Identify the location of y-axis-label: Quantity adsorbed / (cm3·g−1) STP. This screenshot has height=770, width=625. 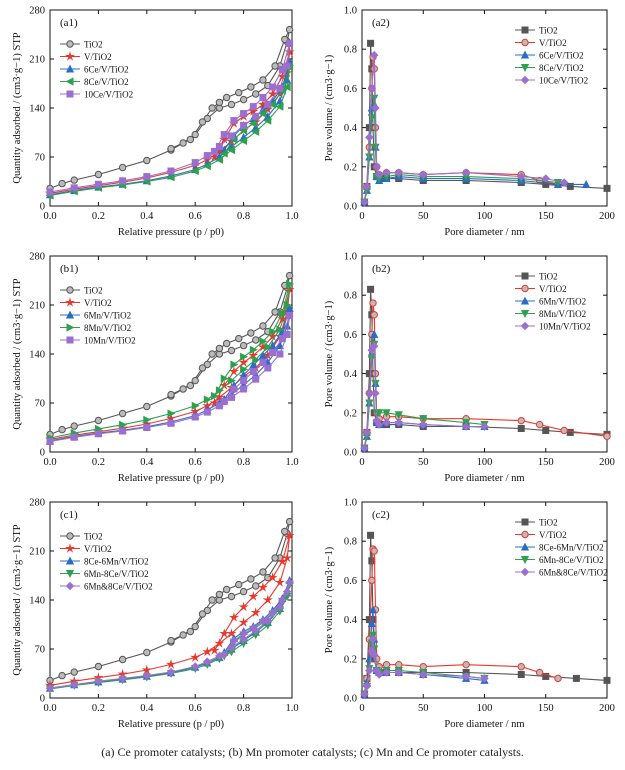
(17, 353).